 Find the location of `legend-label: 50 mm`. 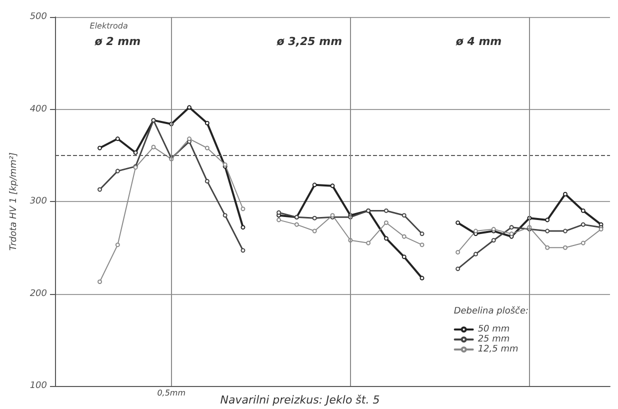

legend-label: 50 mm is located at coordinates (494, 329).